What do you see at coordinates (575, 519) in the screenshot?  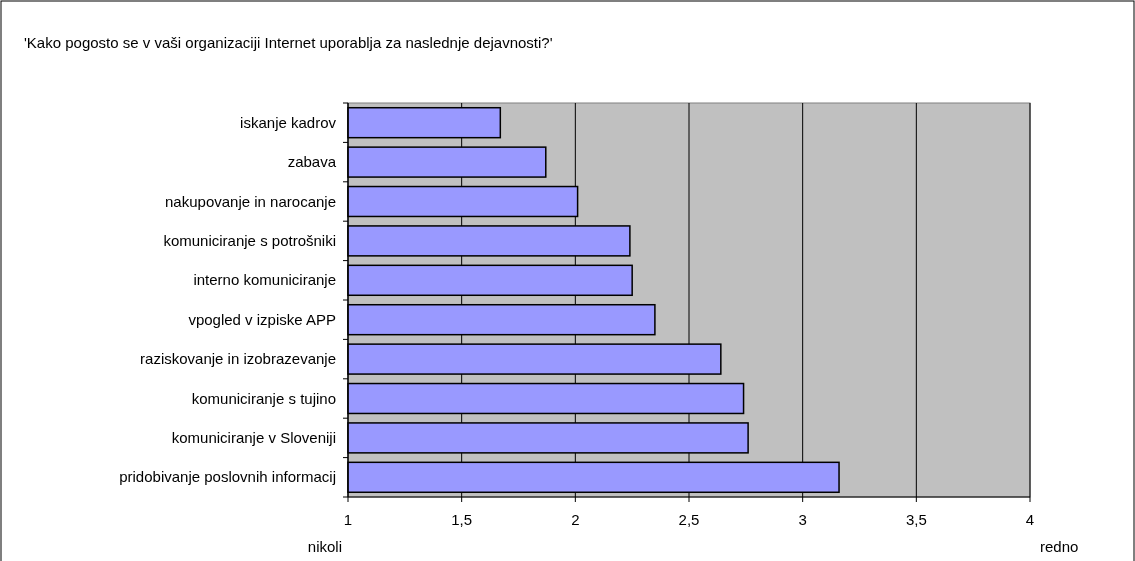 I see `x-tick-label: 2` at bounding box center [575, 519].